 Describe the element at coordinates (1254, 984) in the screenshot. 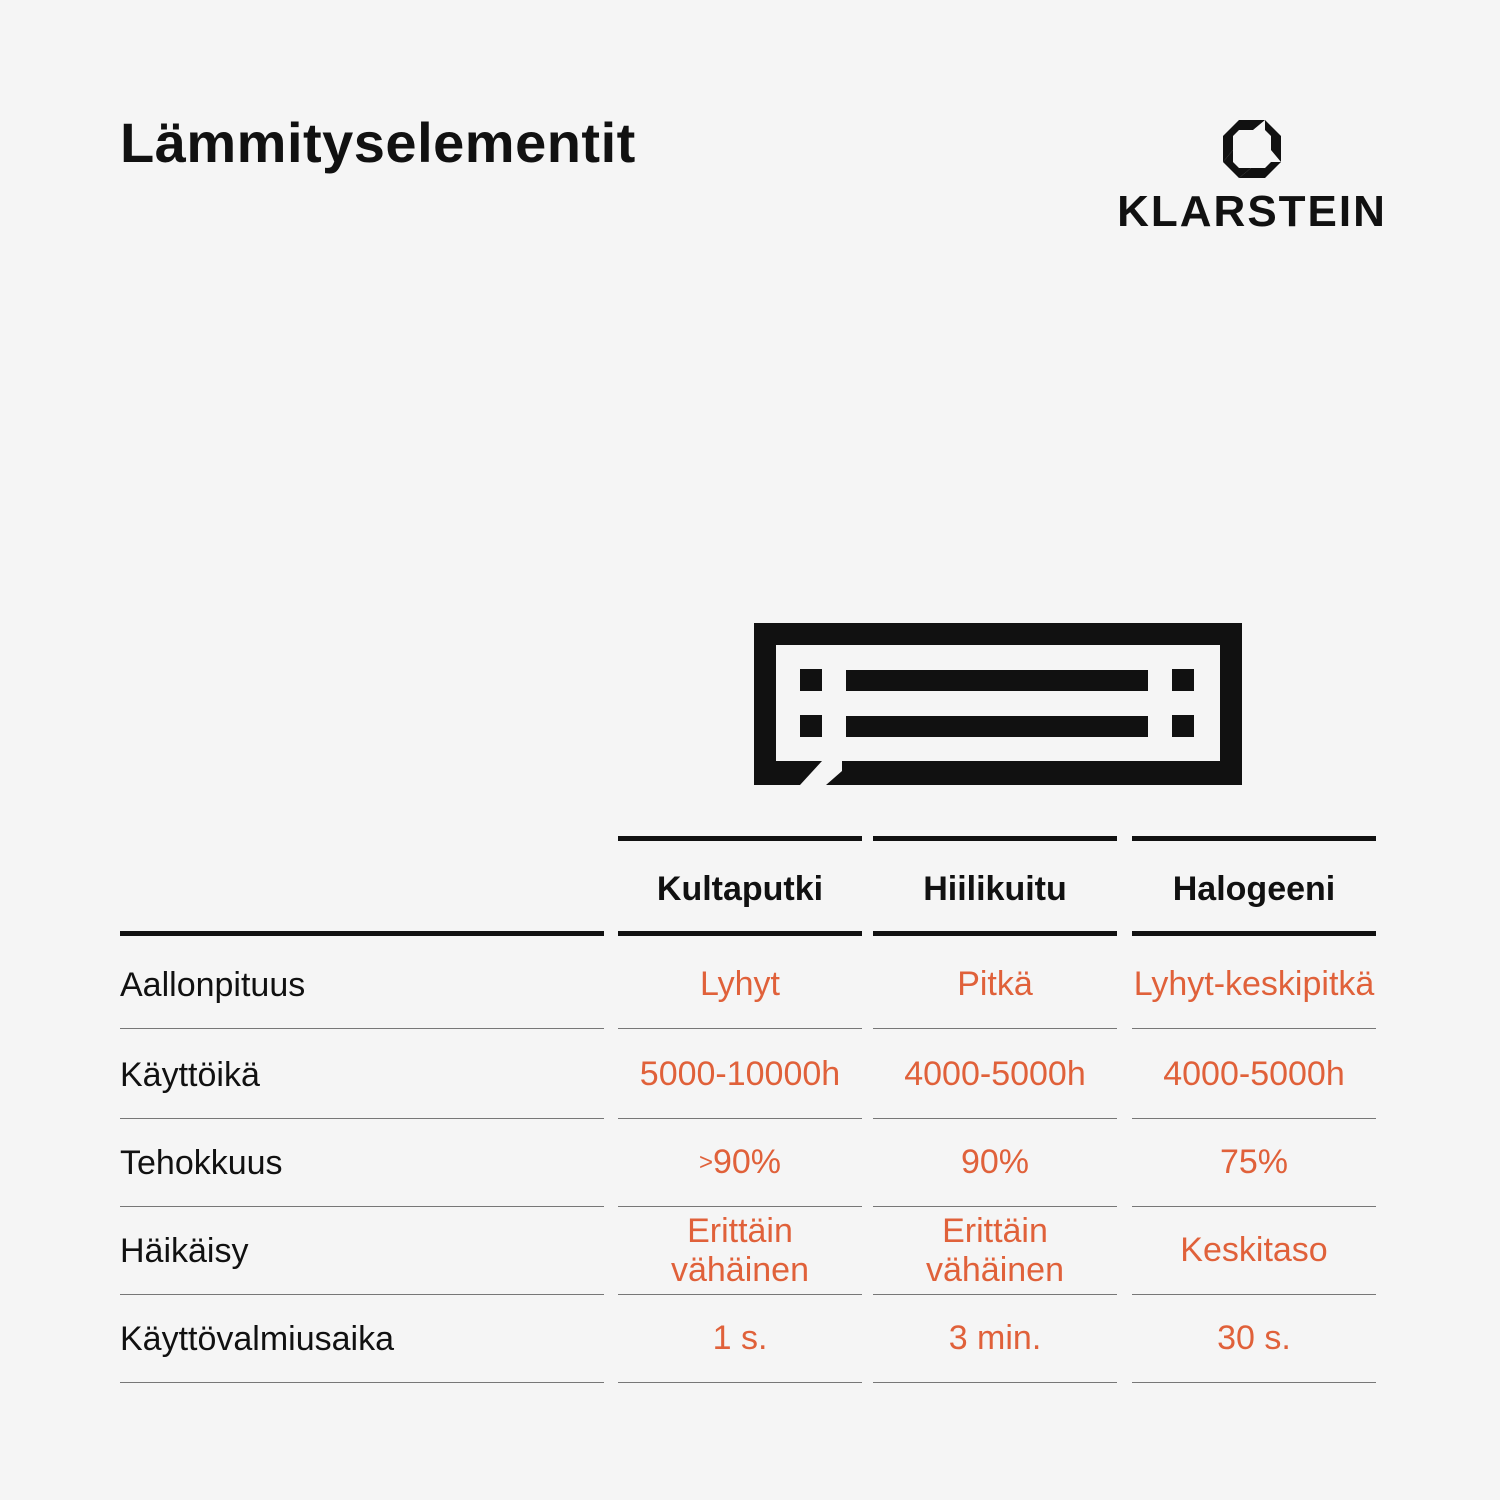

I see `table-cell: Lyhyt-keskipitkä` at that location.